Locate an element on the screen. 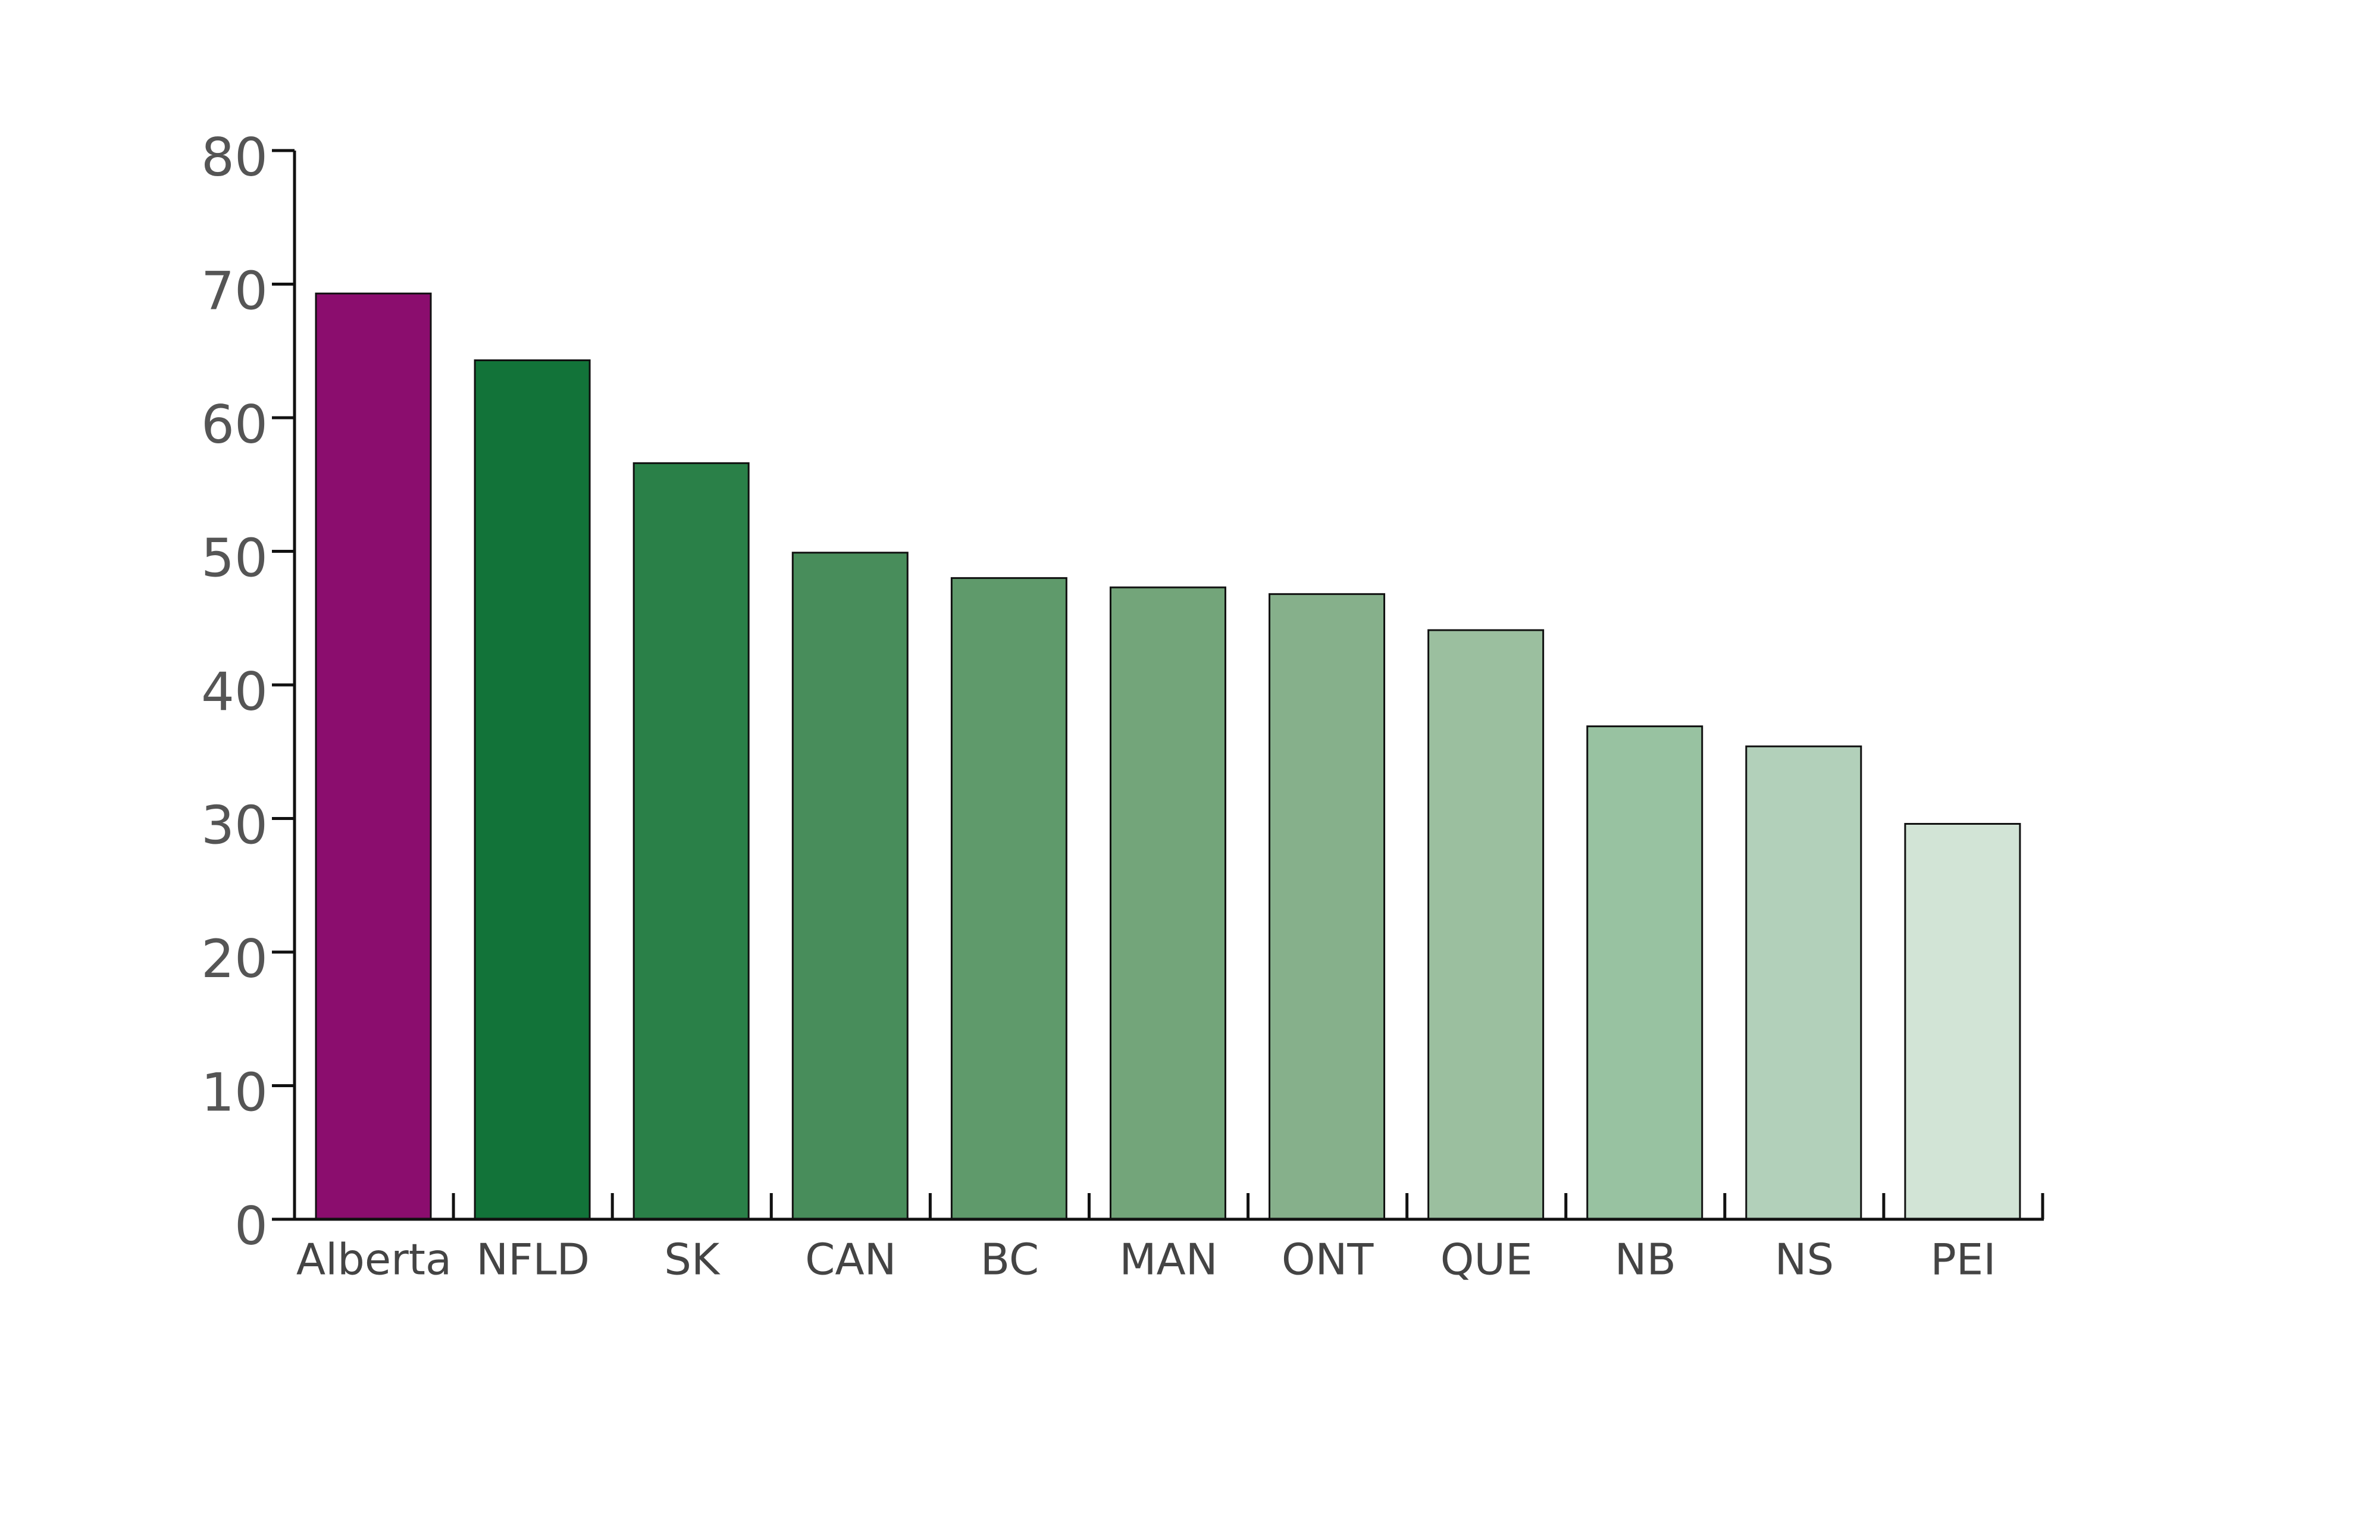 Image resolution: width=2380 pixels, height=1540 pixels. y-tick-label: 0 is located at coordinates (251, 1226).